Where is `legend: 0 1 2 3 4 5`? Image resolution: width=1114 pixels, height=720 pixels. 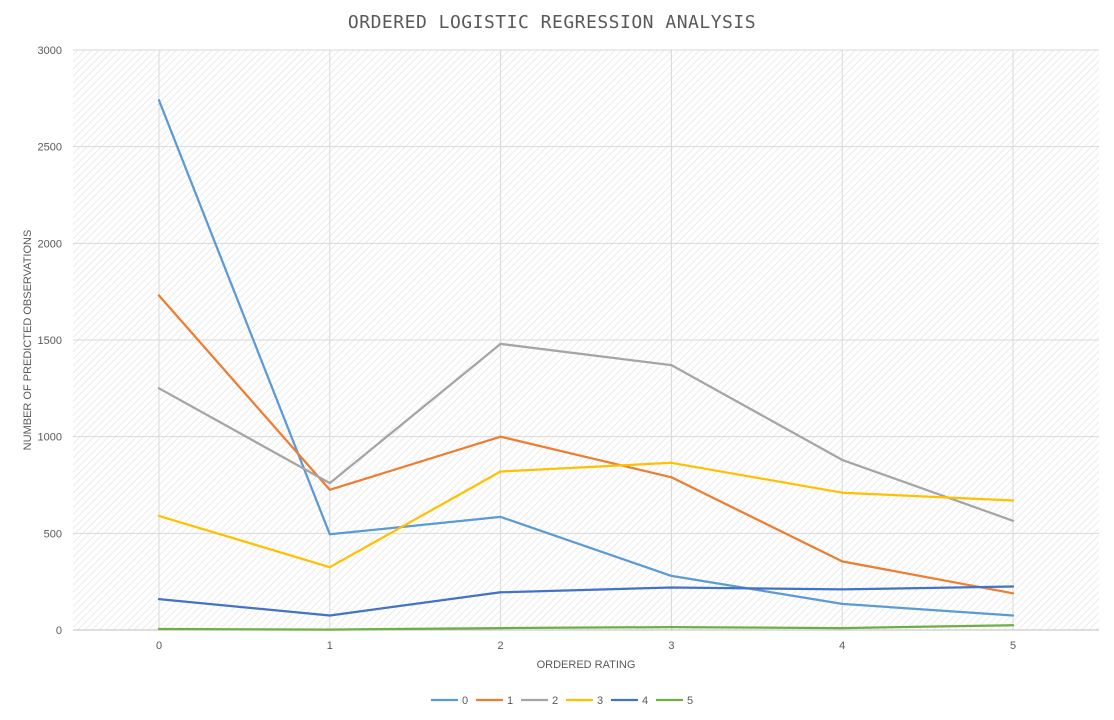 legend: 0 1 2 3 4 5 is located at coordinates (562, 701).